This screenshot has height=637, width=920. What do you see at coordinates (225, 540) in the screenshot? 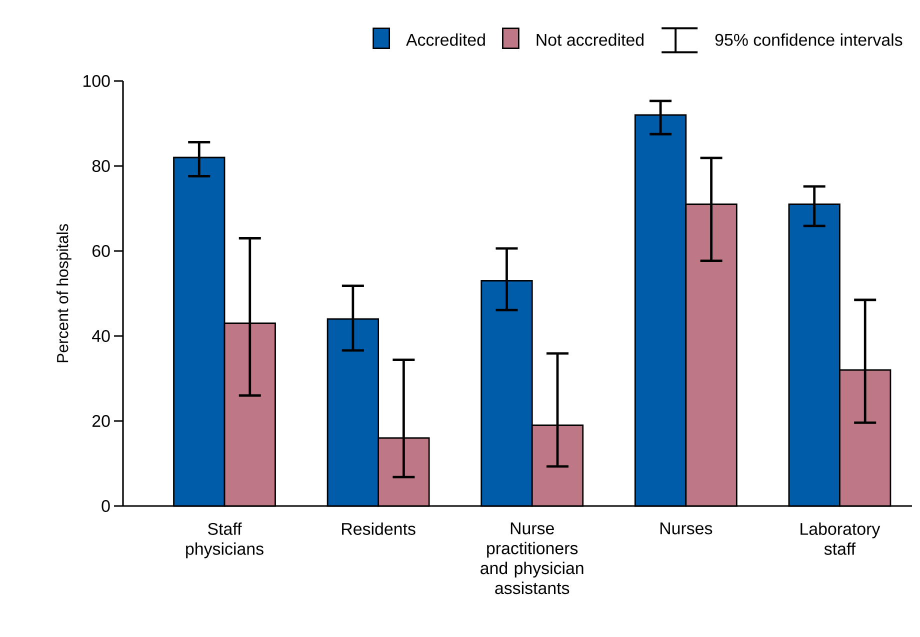
I see `x-tick-label: Staff physicians` at bounding box center [225, 540].